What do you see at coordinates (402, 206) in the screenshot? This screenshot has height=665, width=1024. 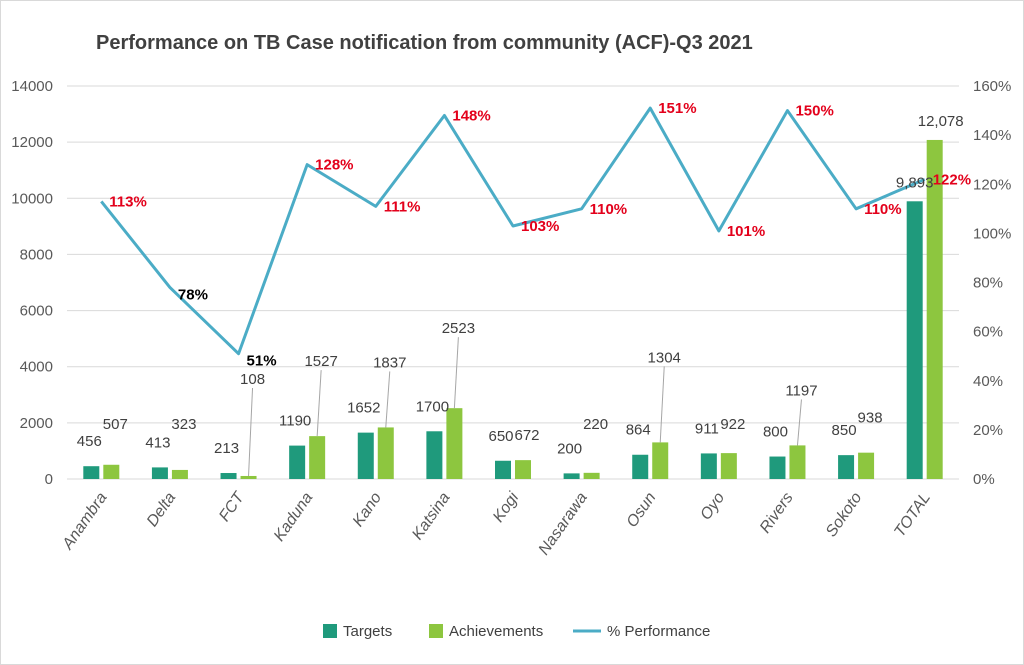 I see `percent-label: 111%` at bounding box center [402, 206].